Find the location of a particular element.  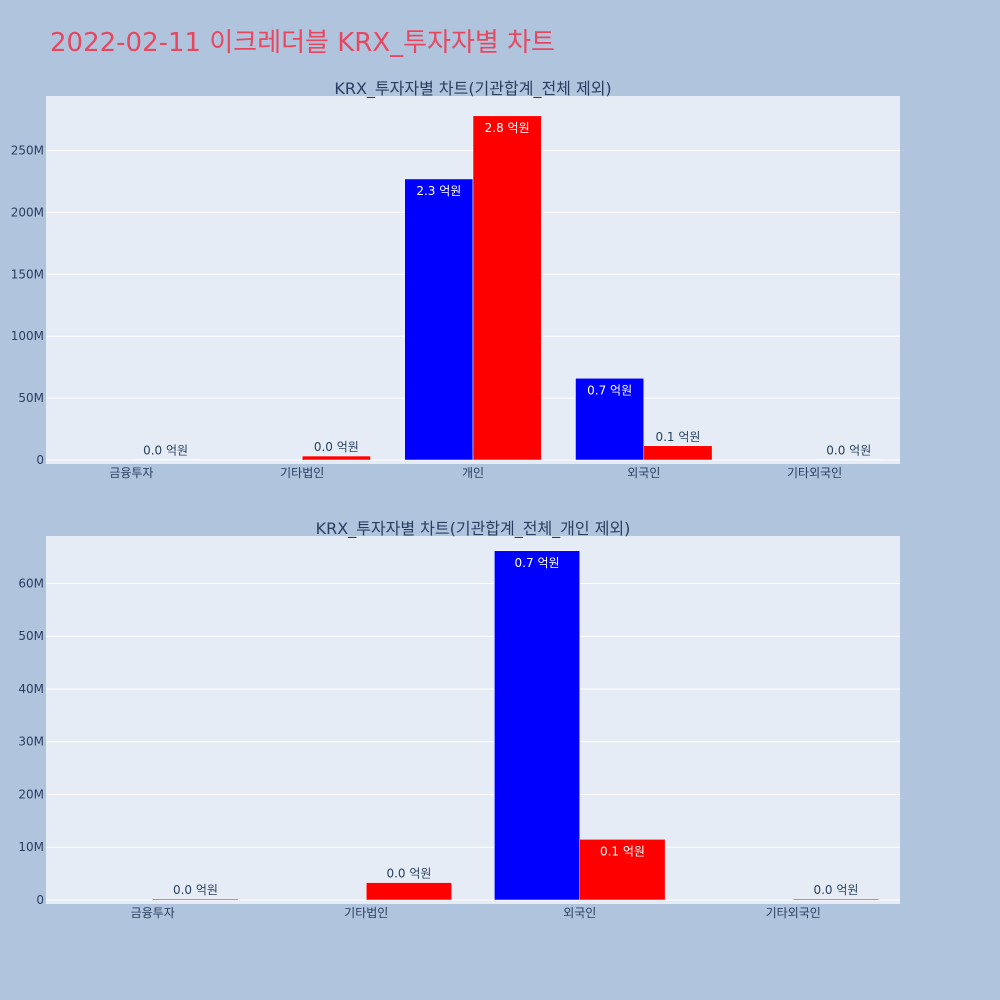

bar-data-label: 2.8 억원 is located at coordinates (507, 128).